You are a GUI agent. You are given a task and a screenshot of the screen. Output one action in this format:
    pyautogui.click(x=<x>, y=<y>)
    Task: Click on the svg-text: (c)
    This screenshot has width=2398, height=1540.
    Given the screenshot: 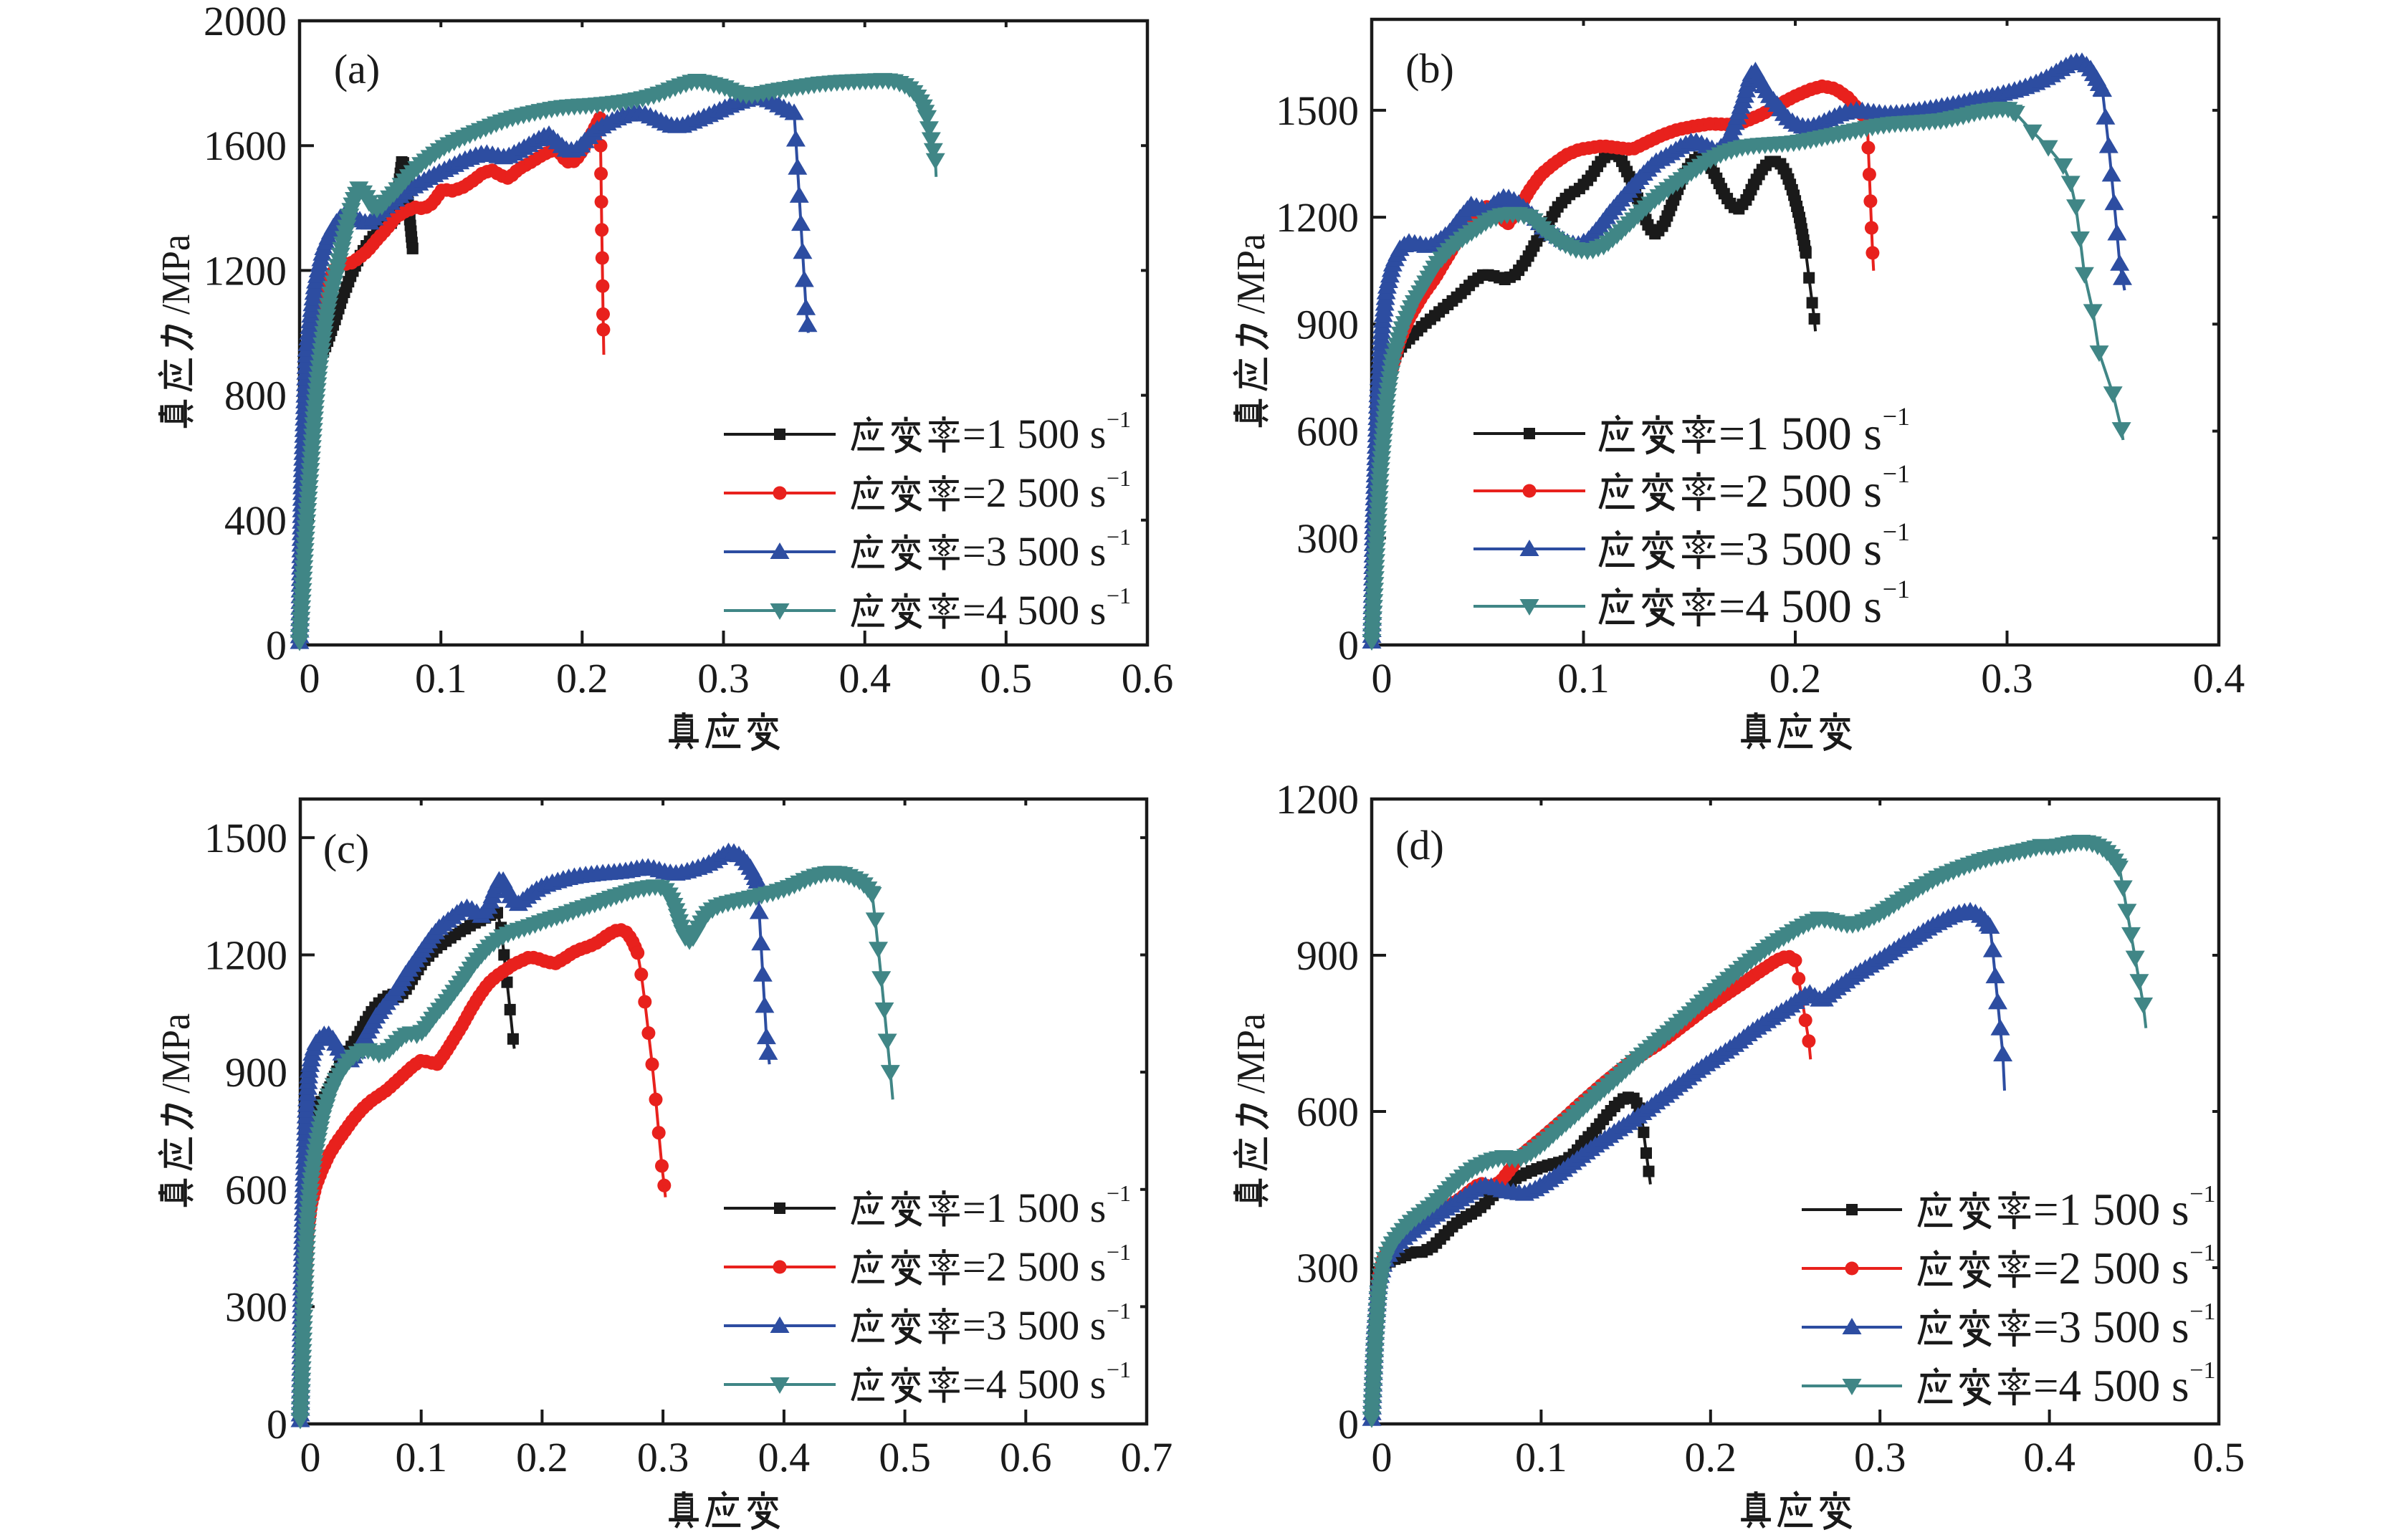 What is the action you would take?
    pyautogui.click(x=346, y=849)
    